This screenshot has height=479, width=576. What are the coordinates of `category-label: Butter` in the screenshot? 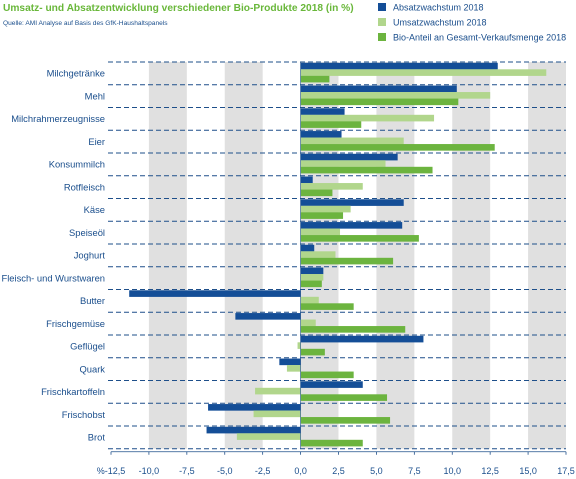 It's located at (92, 300).